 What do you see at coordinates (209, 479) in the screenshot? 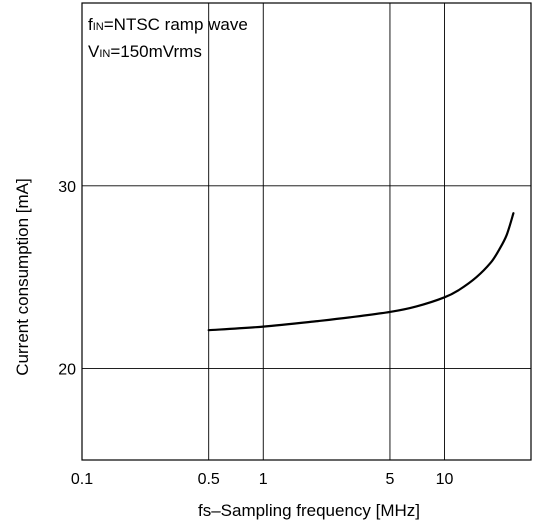
I see `x-tick-label: 0.5` at bounding box center [209, 479].